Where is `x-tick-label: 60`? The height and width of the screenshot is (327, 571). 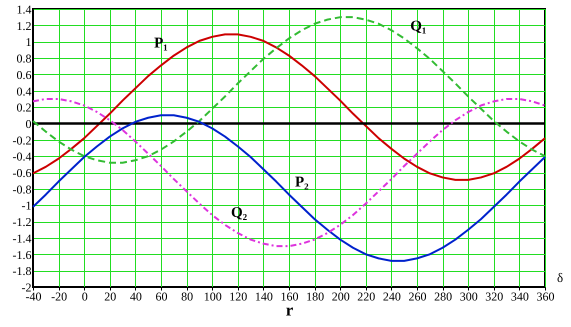 x-tick-label: 60 is located at coordinates (162, 297).